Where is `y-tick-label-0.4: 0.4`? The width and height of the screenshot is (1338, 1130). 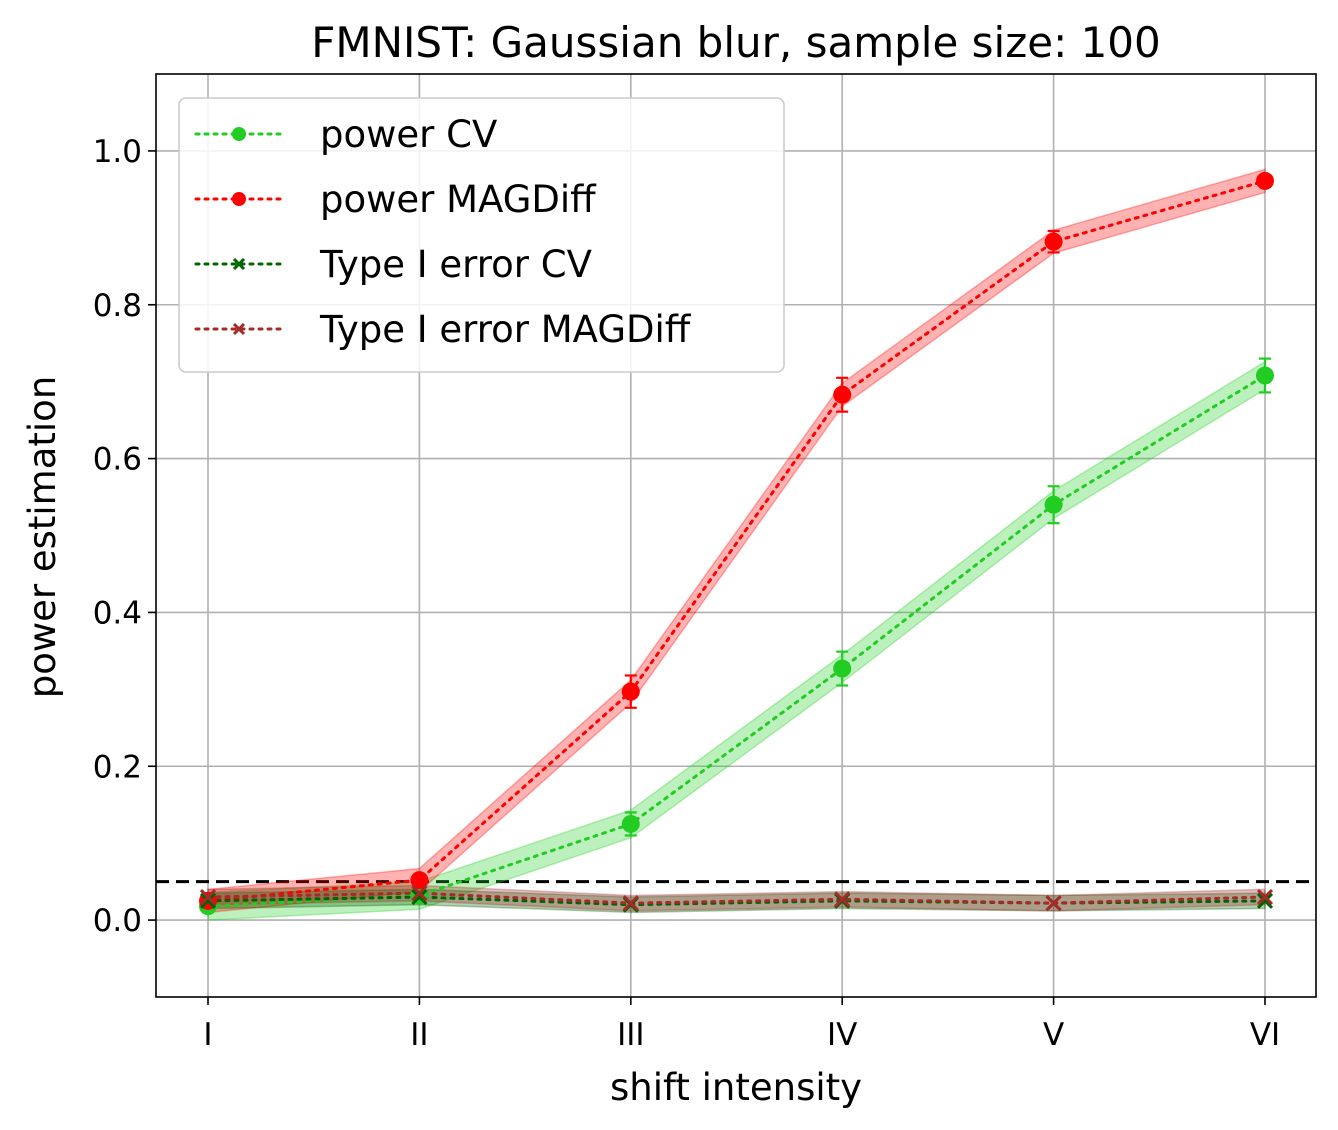 y-tick-label-0.4: 0.4 is located at coordinates (117, 613).